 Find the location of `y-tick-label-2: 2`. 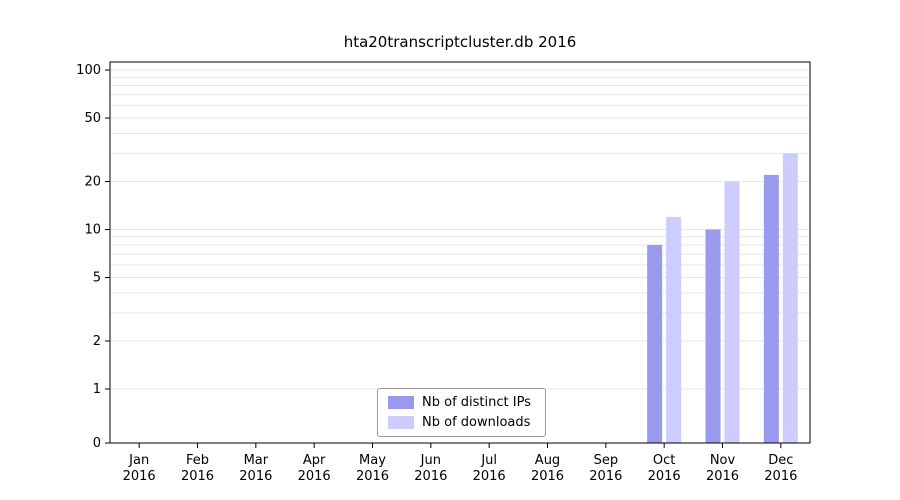

y-tick-label-2: 2 is located at coordinates (97, 341).